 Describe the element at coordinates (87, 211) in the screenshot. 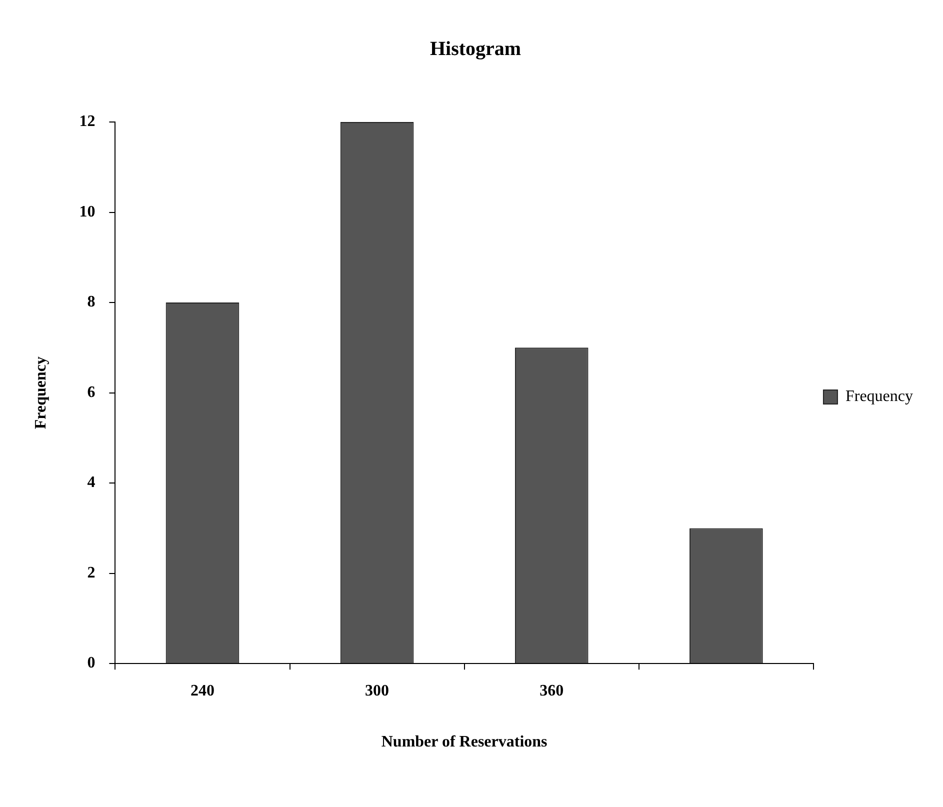

I see `y-tick-label: 10` at that location.